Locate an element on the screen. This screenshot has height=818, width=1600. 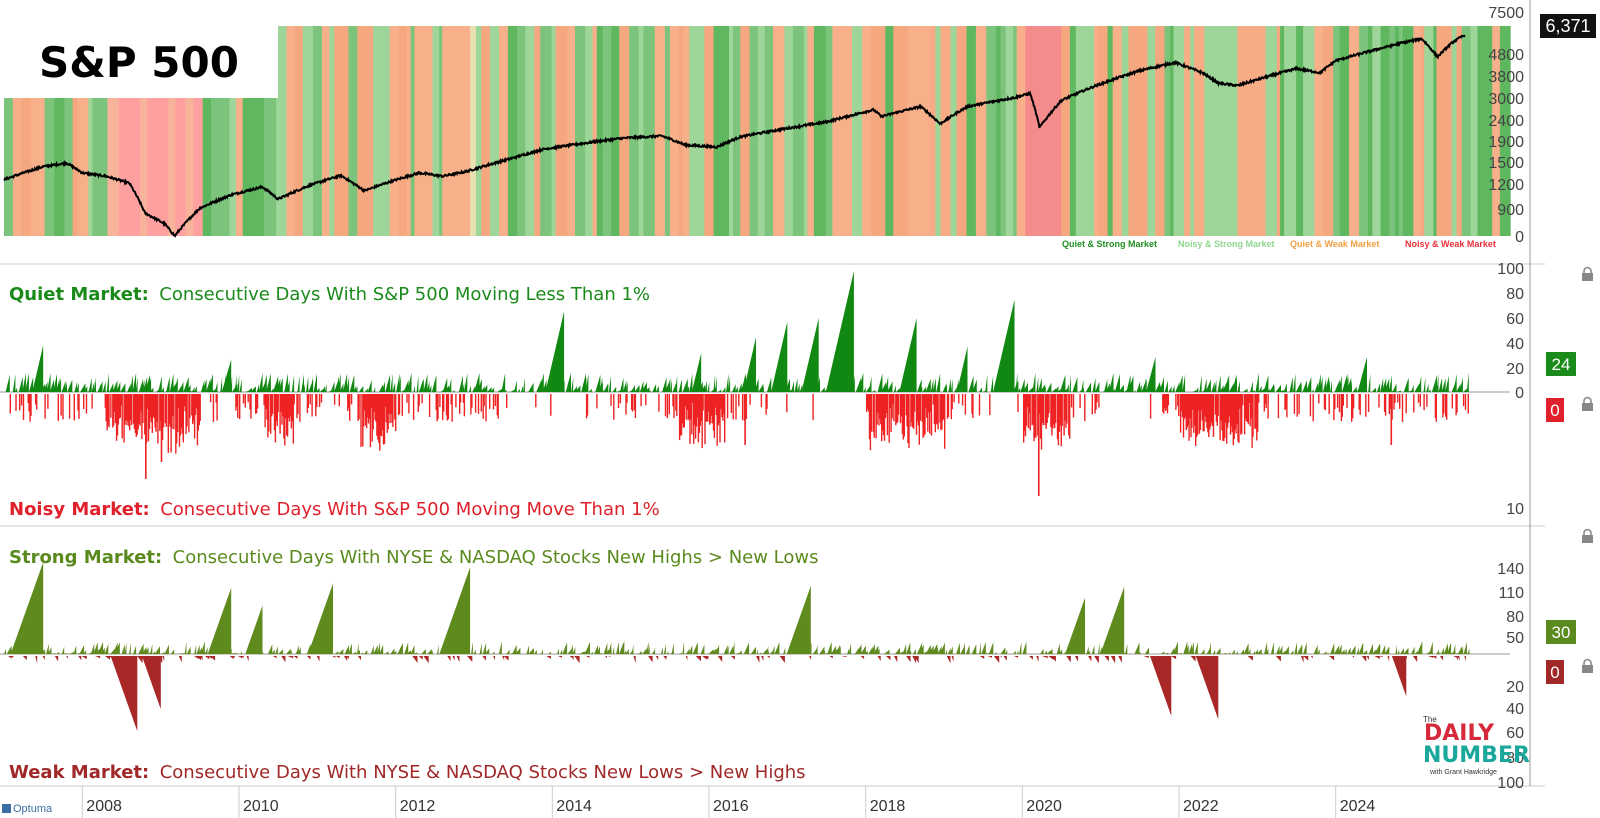
x-tick-year: 2018 is located at coordinates (888, 806).